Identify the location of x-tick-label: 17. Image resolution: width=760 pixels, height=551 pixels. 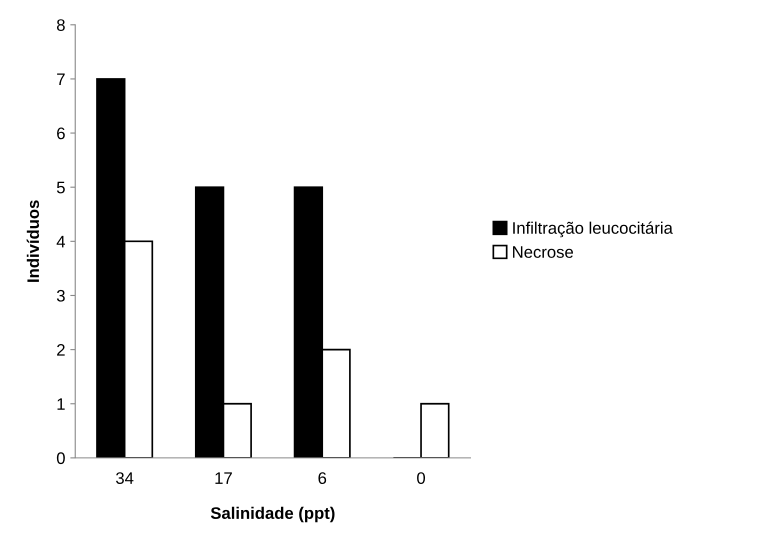
(223, 478).